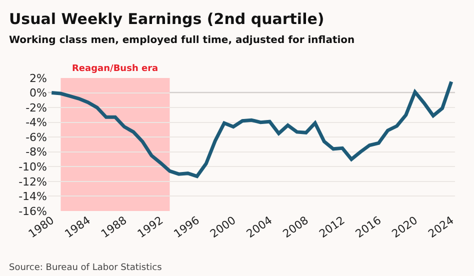 The width and height of the screenshot is (474, 276). I want to click on y-tick-label: -12%, so click(32, 181).